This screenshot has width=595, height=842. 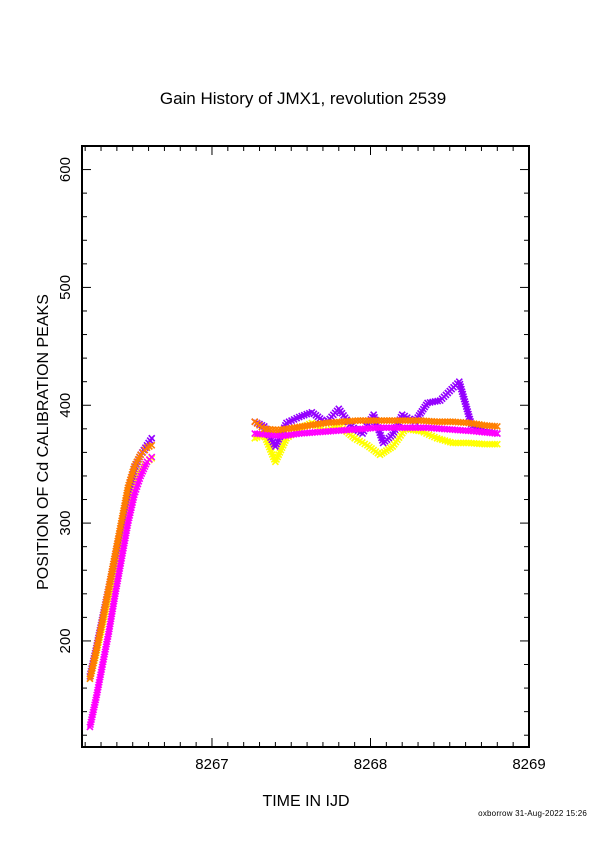 I want to click on y-axis-label: POSITION OF Cd CALIBRATION PEAKS, so click(x=43, y=442).